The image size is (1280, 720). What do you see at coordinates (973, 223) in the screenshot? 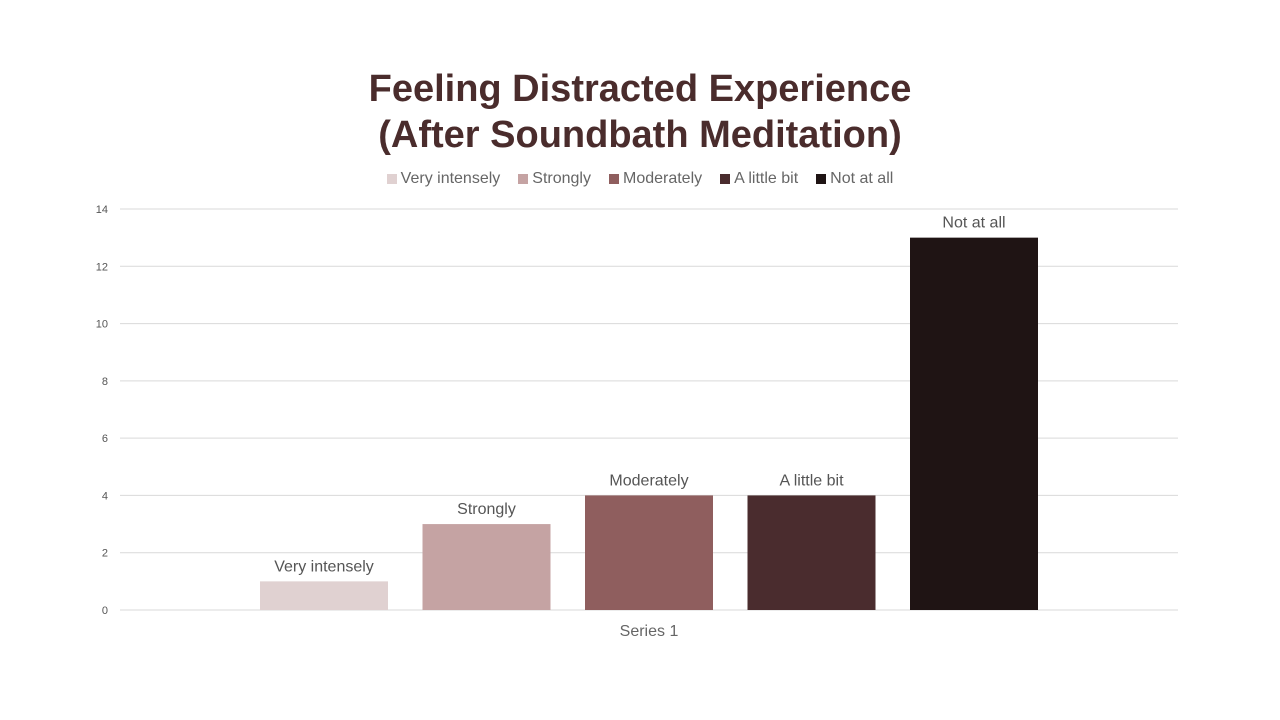
I see `bar-data-label: Not at all` at bounding box center [973, 223].